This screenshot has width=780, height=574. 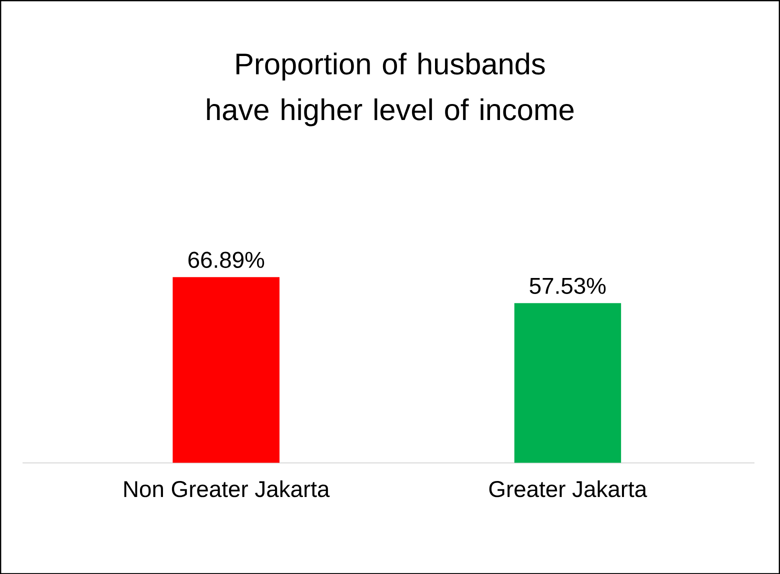 I want to click on chart-title: Proportion of husbands have higher level of income, so click(x=390, y=89).